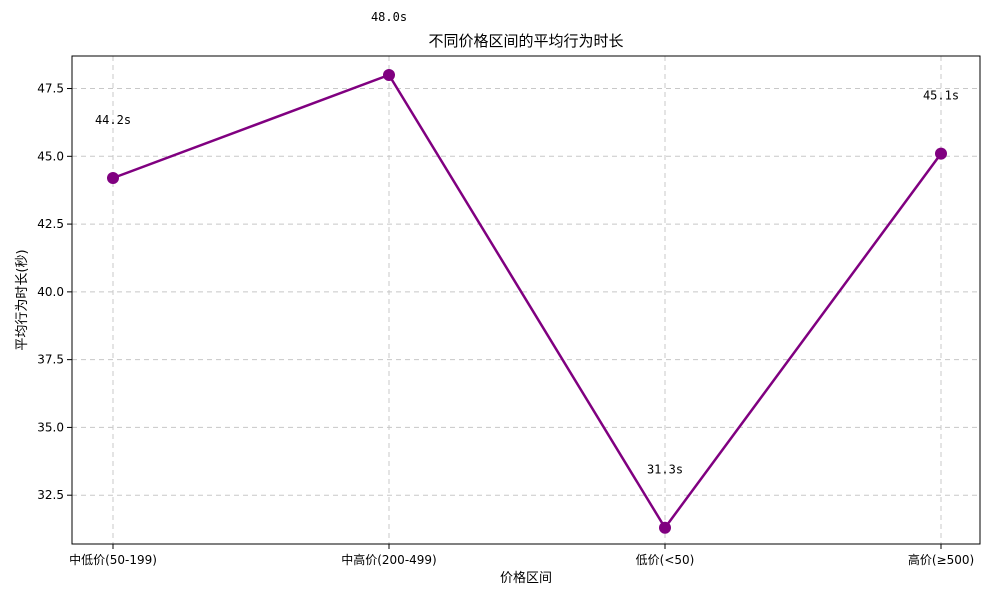 This screenshot has width=1000, height=600. I want to click on y-tick-label: 40.0, so click(50, 292).